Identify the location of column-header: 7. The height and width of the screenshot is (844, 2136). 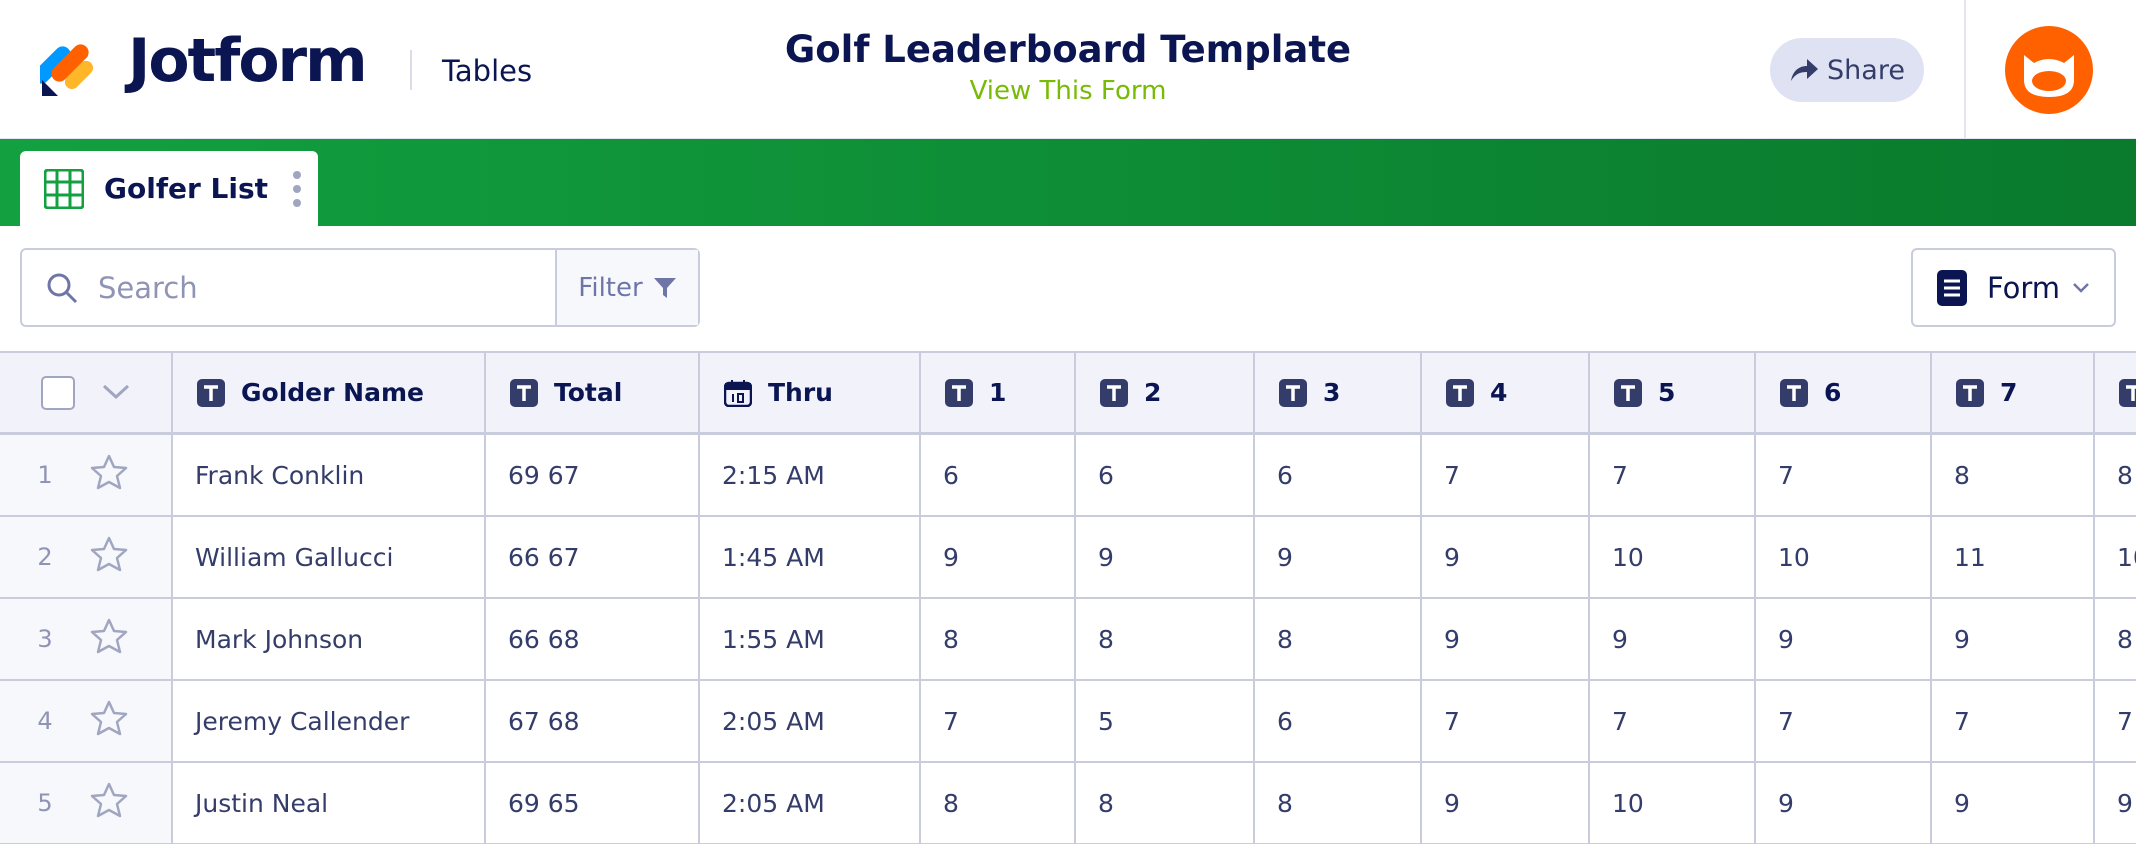
(2013, 394).